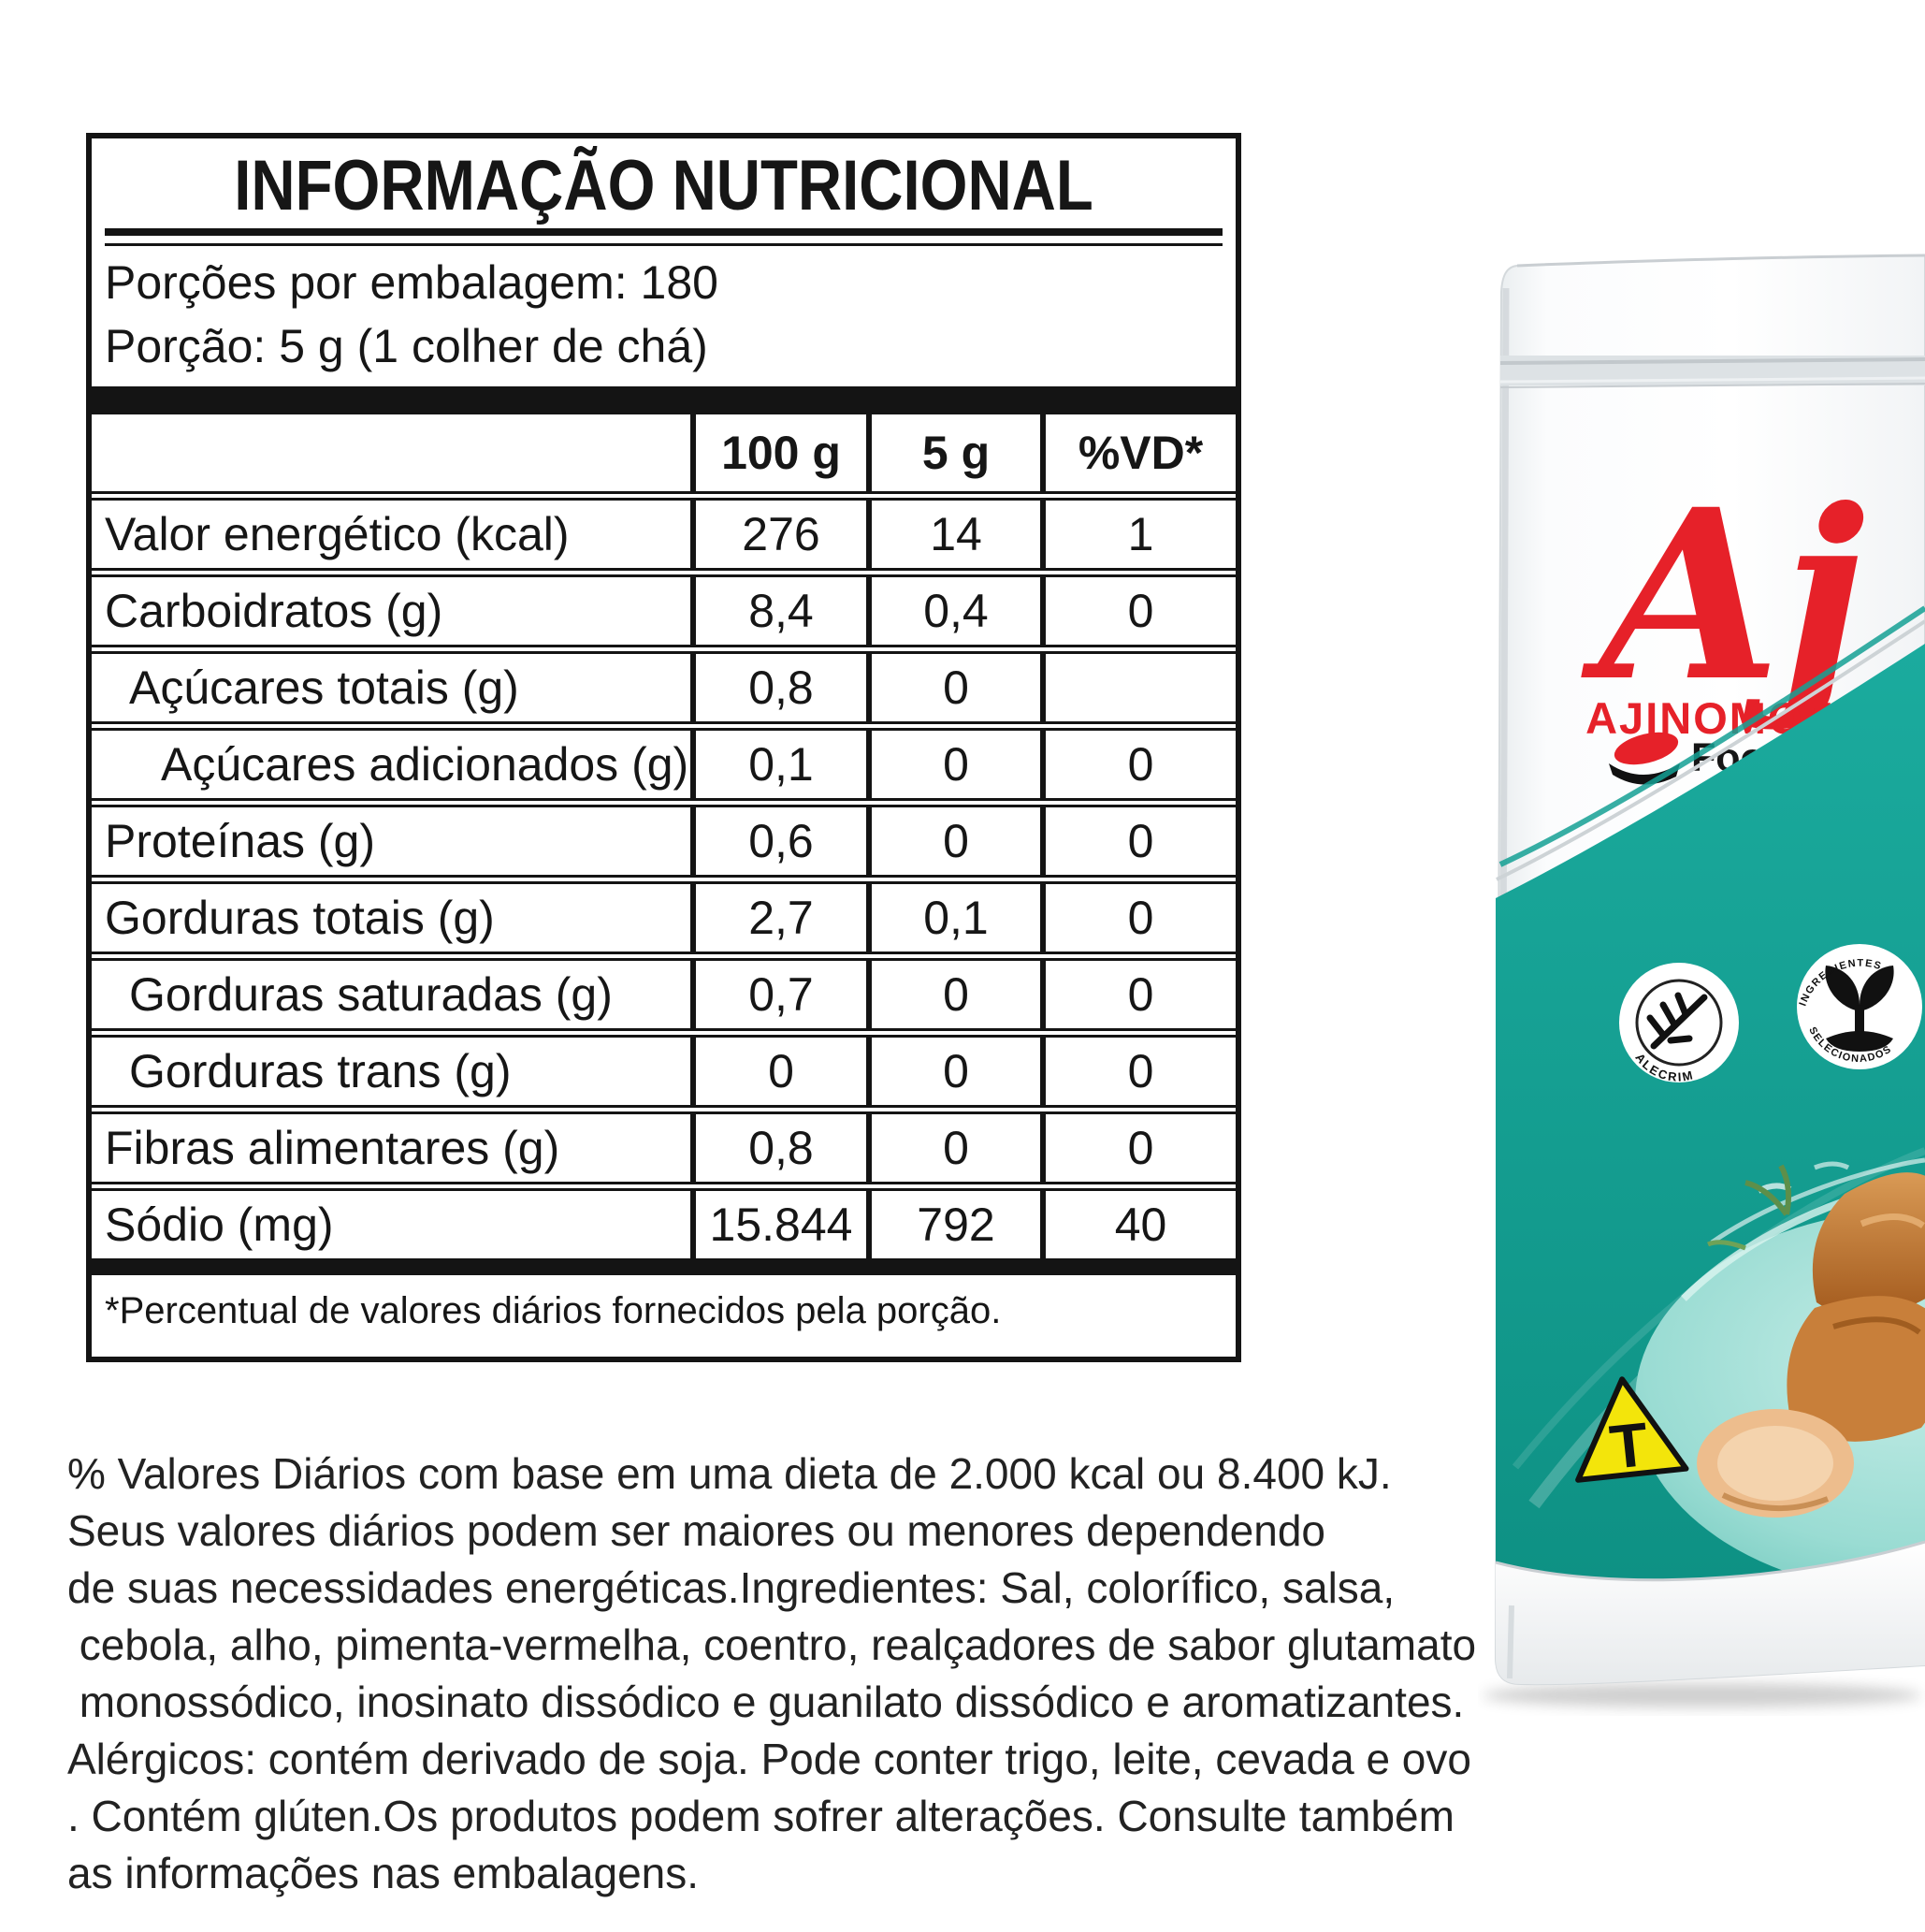  I want to click on table-row: Açúcares adicionados (g) 0,1 0 0, so click(664, 760).